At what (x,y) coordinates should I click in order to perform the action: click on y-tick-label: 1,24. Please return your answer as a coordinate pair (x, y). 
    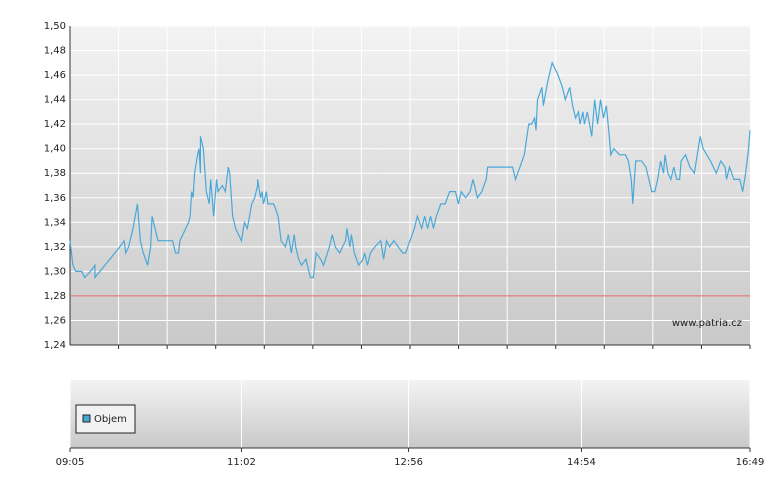
    Looking at the image, I should click on (55, 345).